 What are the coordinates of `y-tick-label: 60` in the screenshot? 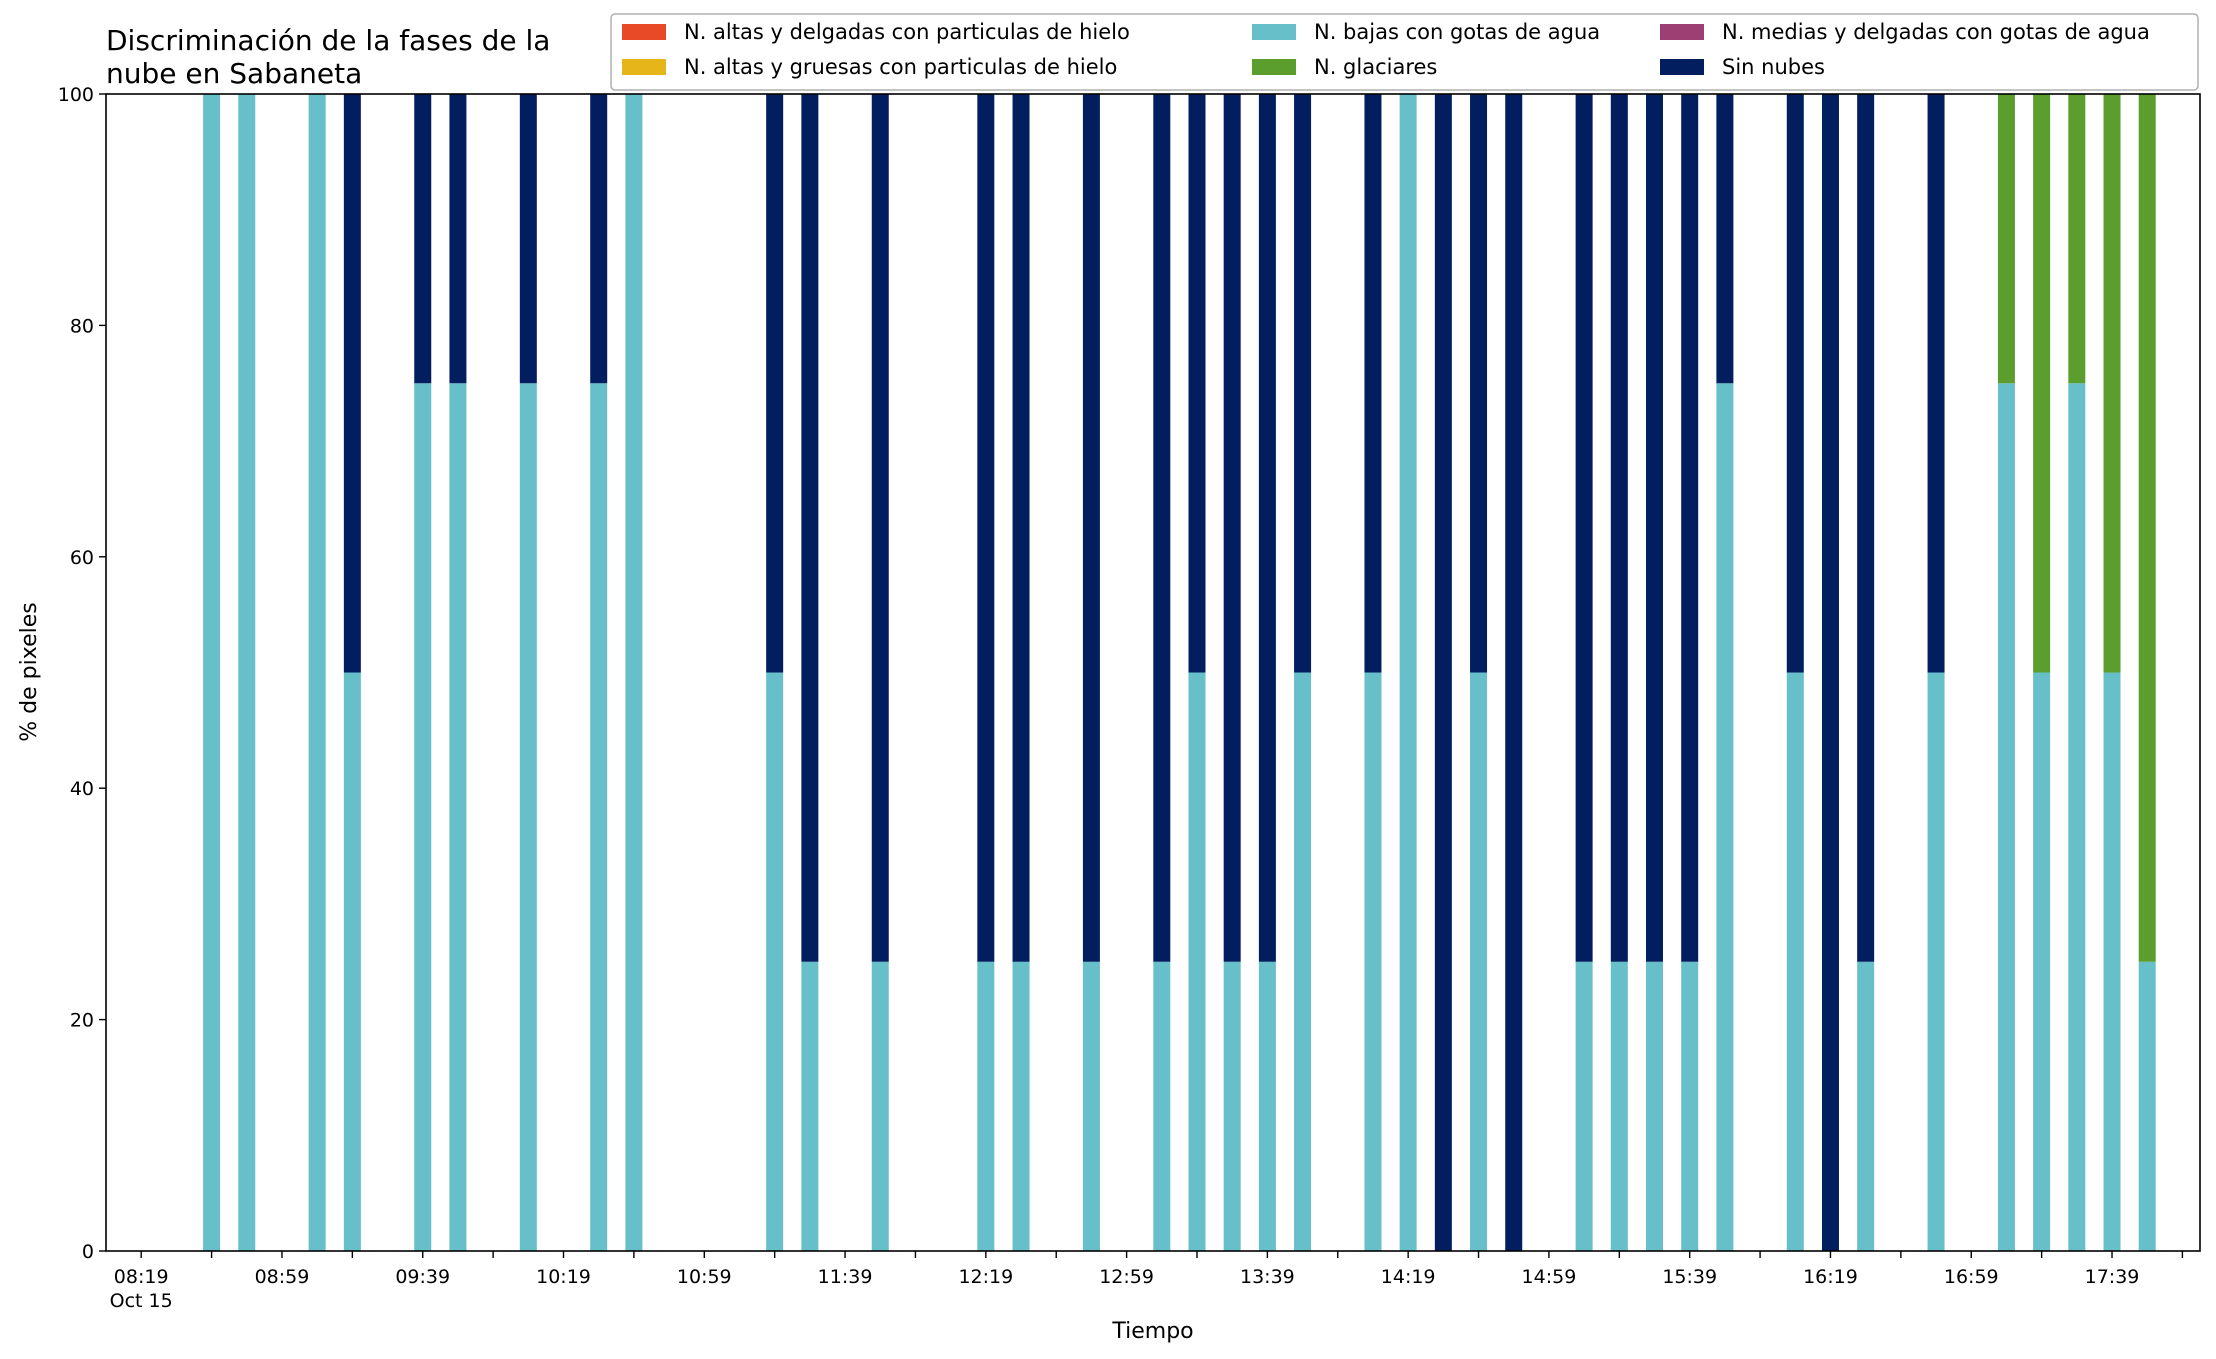 It's located at (82, 558).